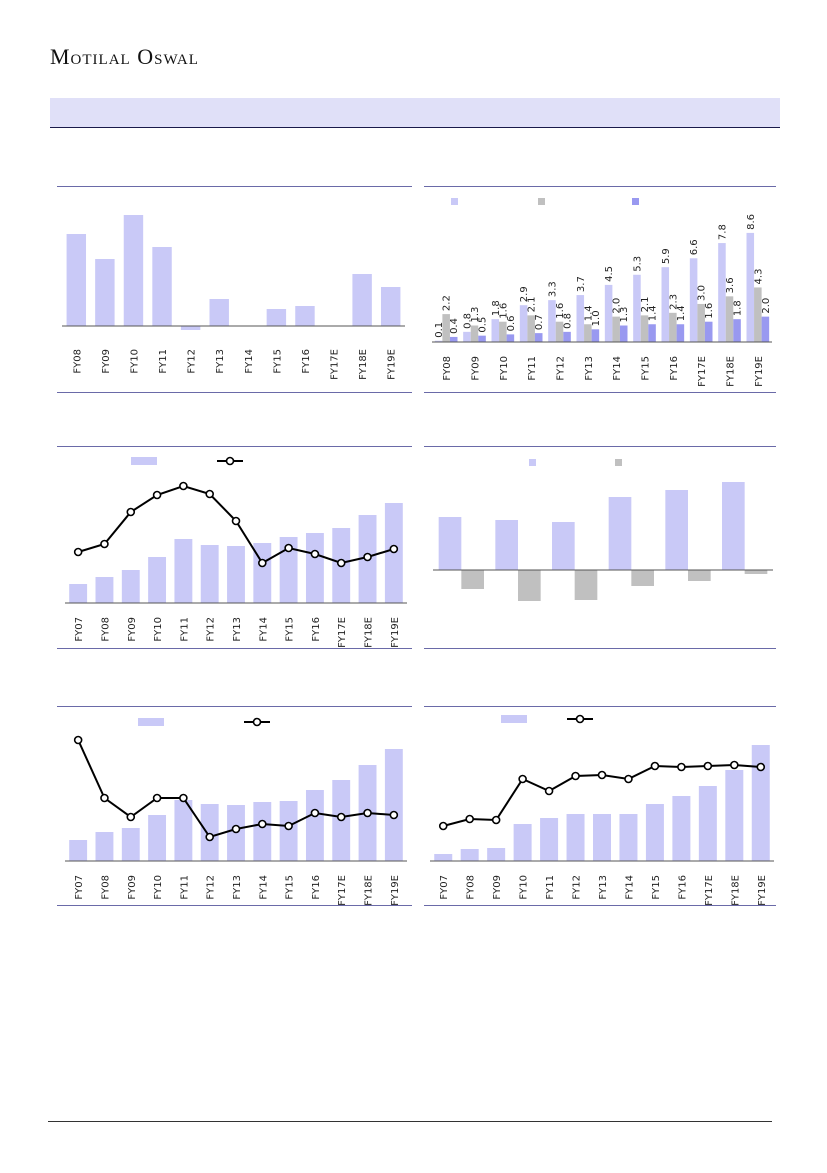  Describe the element at coordinates (447, 303) in the screenshot. I see `data-label: 2.2` at that location.